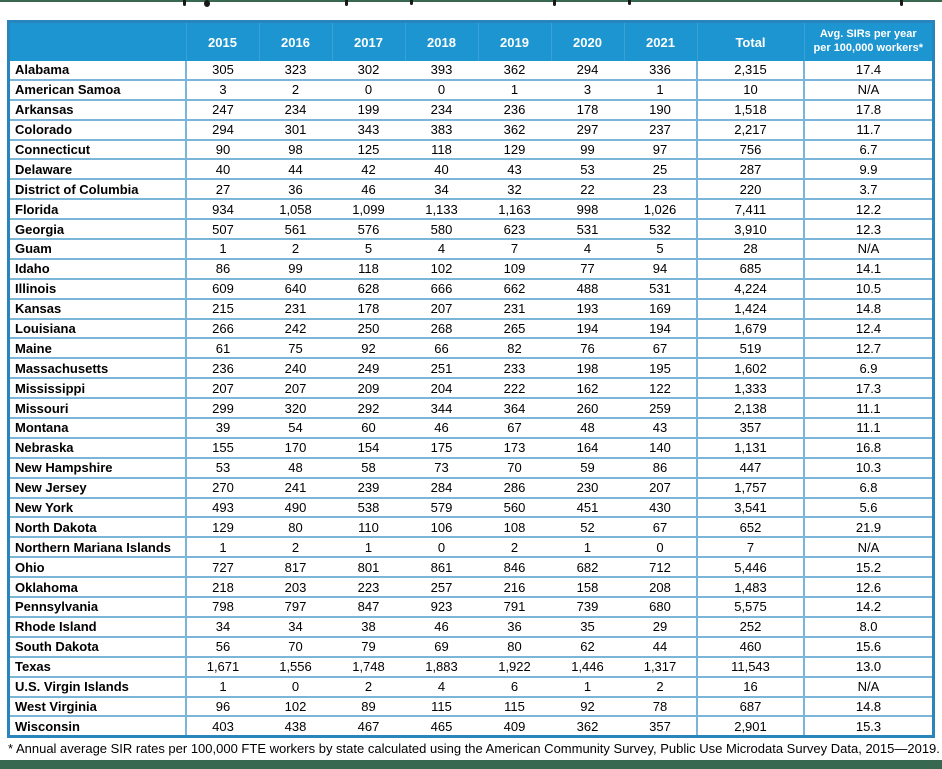 This screenshot has width=942, height=769. What do you see at coordinates (660, 110) in the screenshot?
I see `year-value-cell: 190` at bounding box center [660, 110].